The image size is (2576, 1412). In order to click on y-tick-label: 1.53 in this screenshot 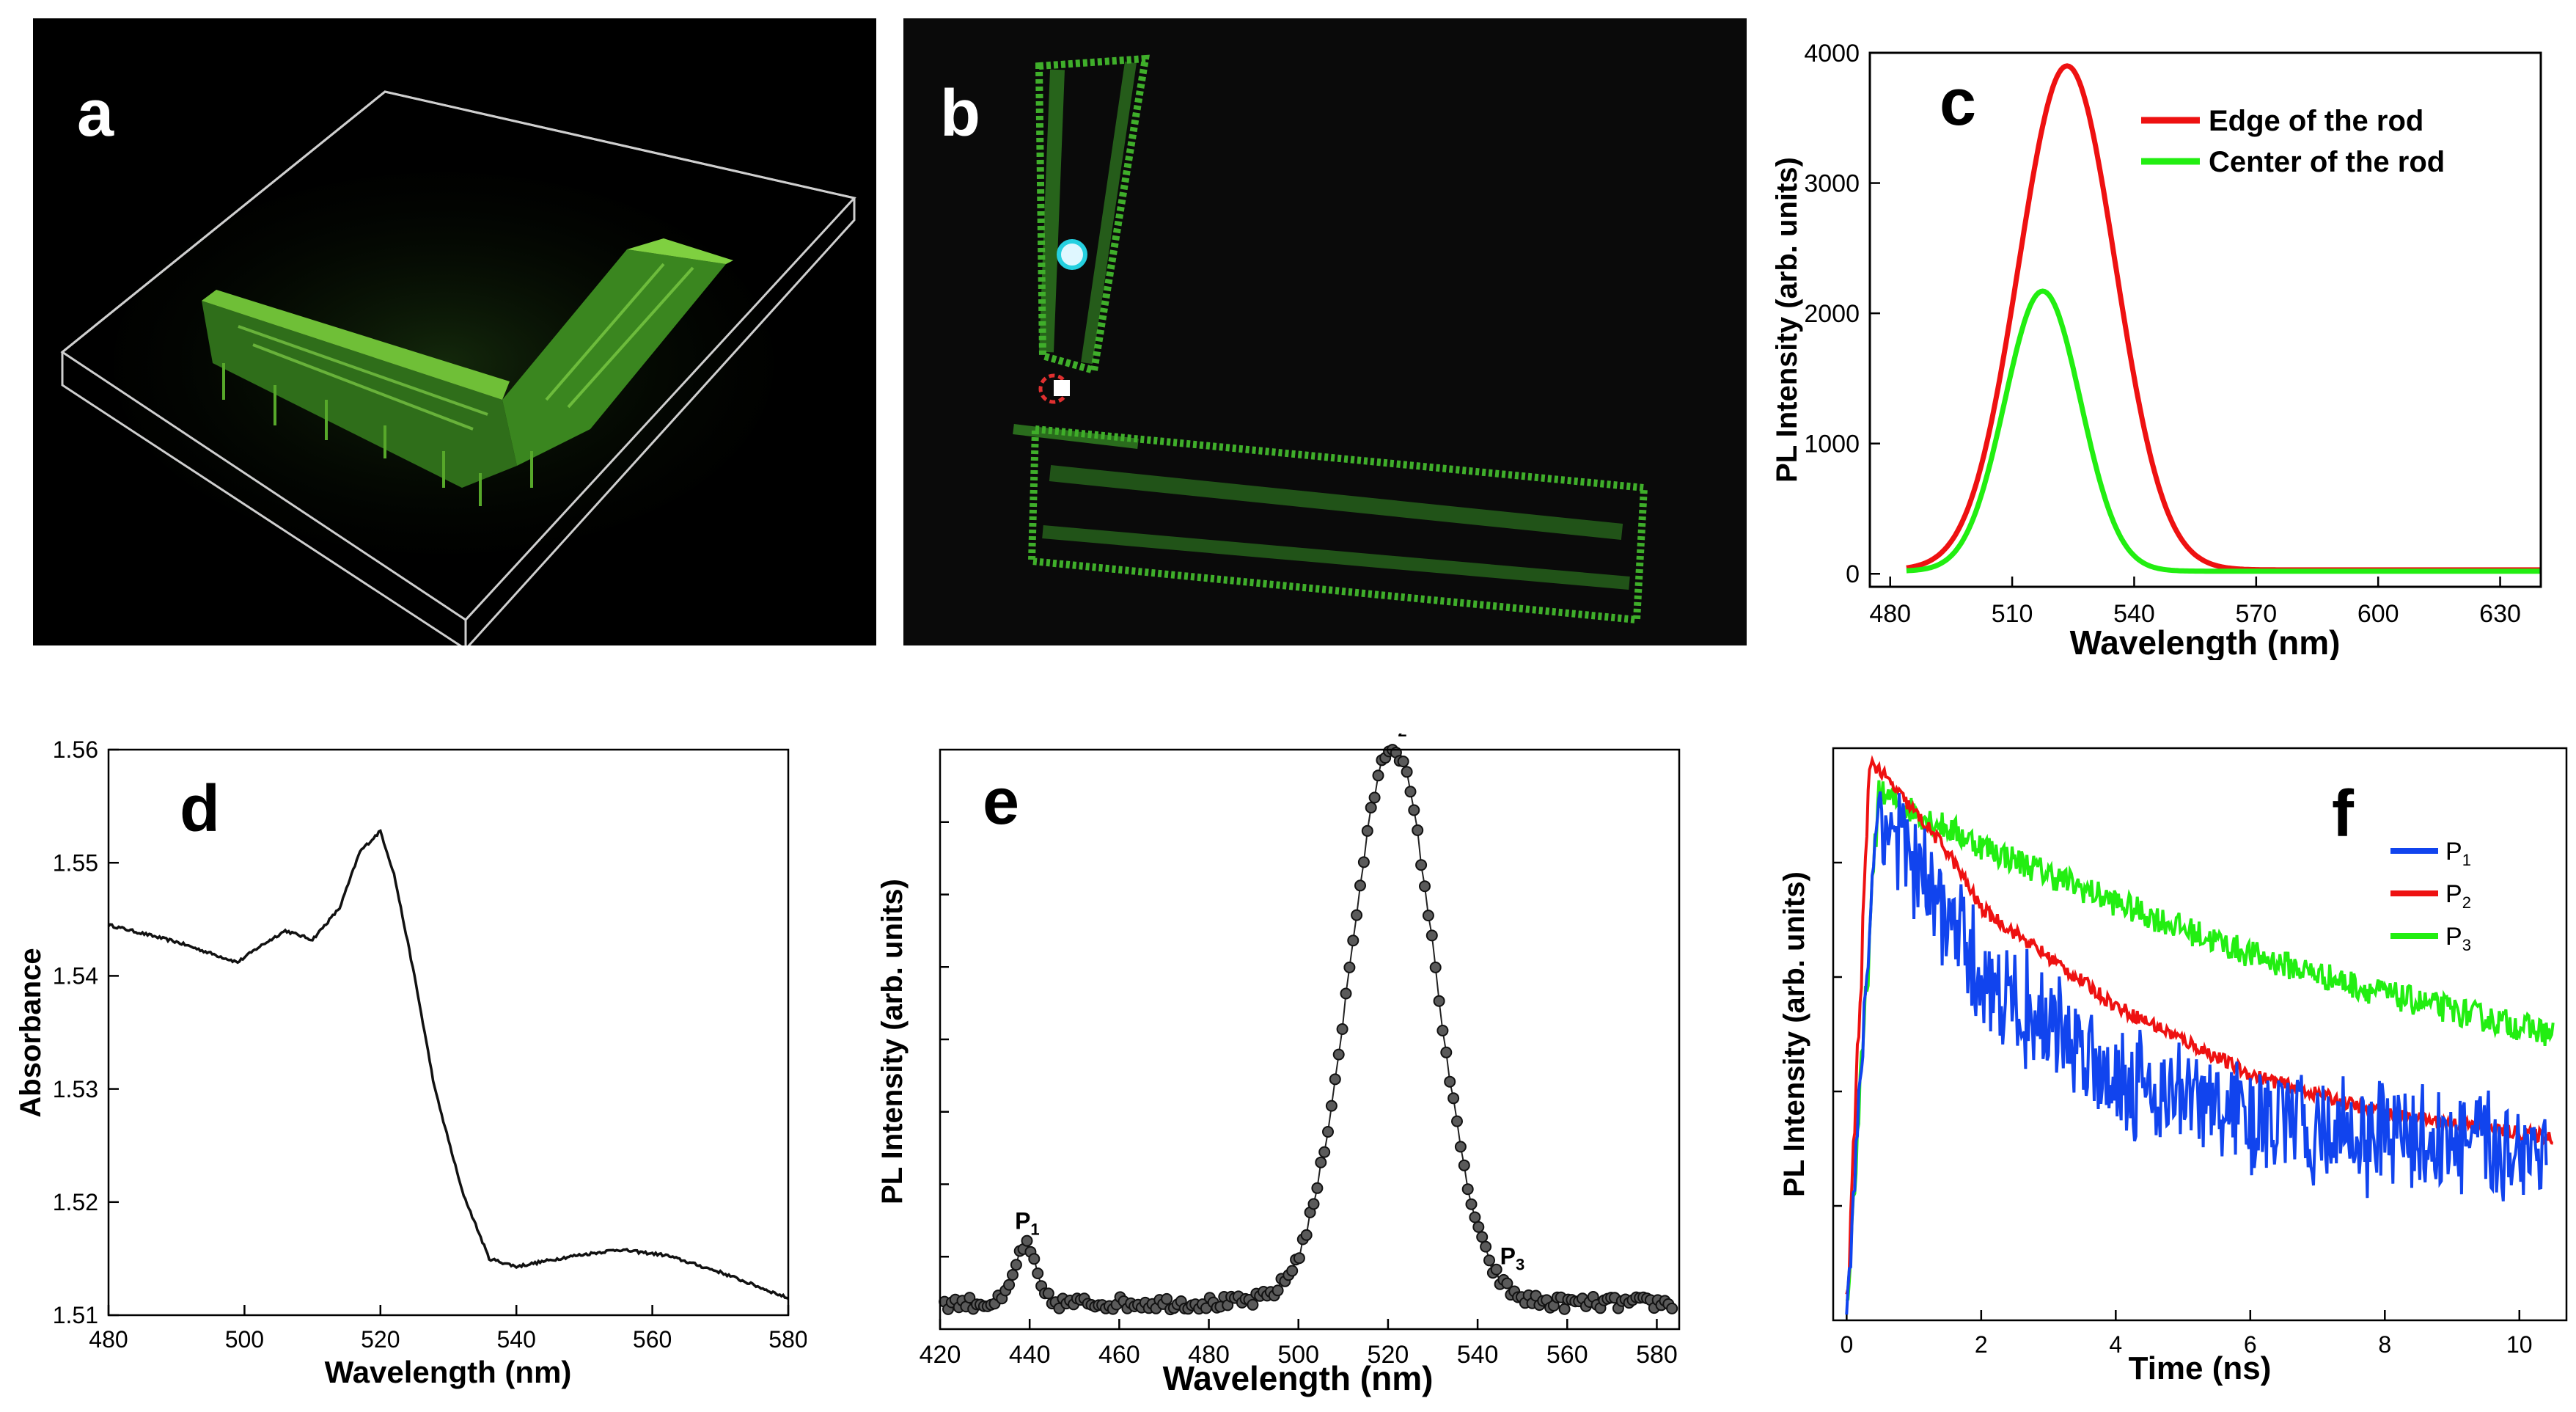, I will do `click(75, 1089)`.